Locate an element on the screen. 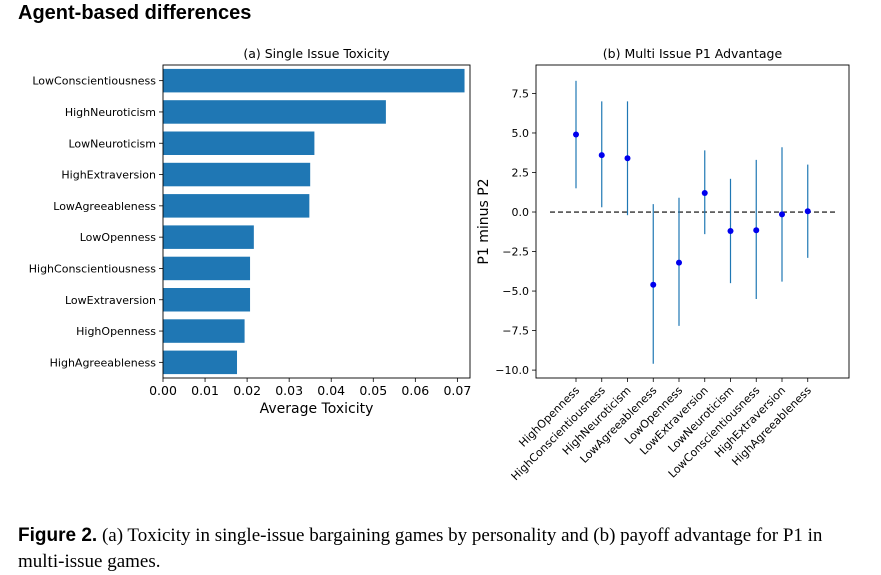 The width and height of the screenshot is (881, 575). bar-HighOpenness is located at coordinates (204, 331).